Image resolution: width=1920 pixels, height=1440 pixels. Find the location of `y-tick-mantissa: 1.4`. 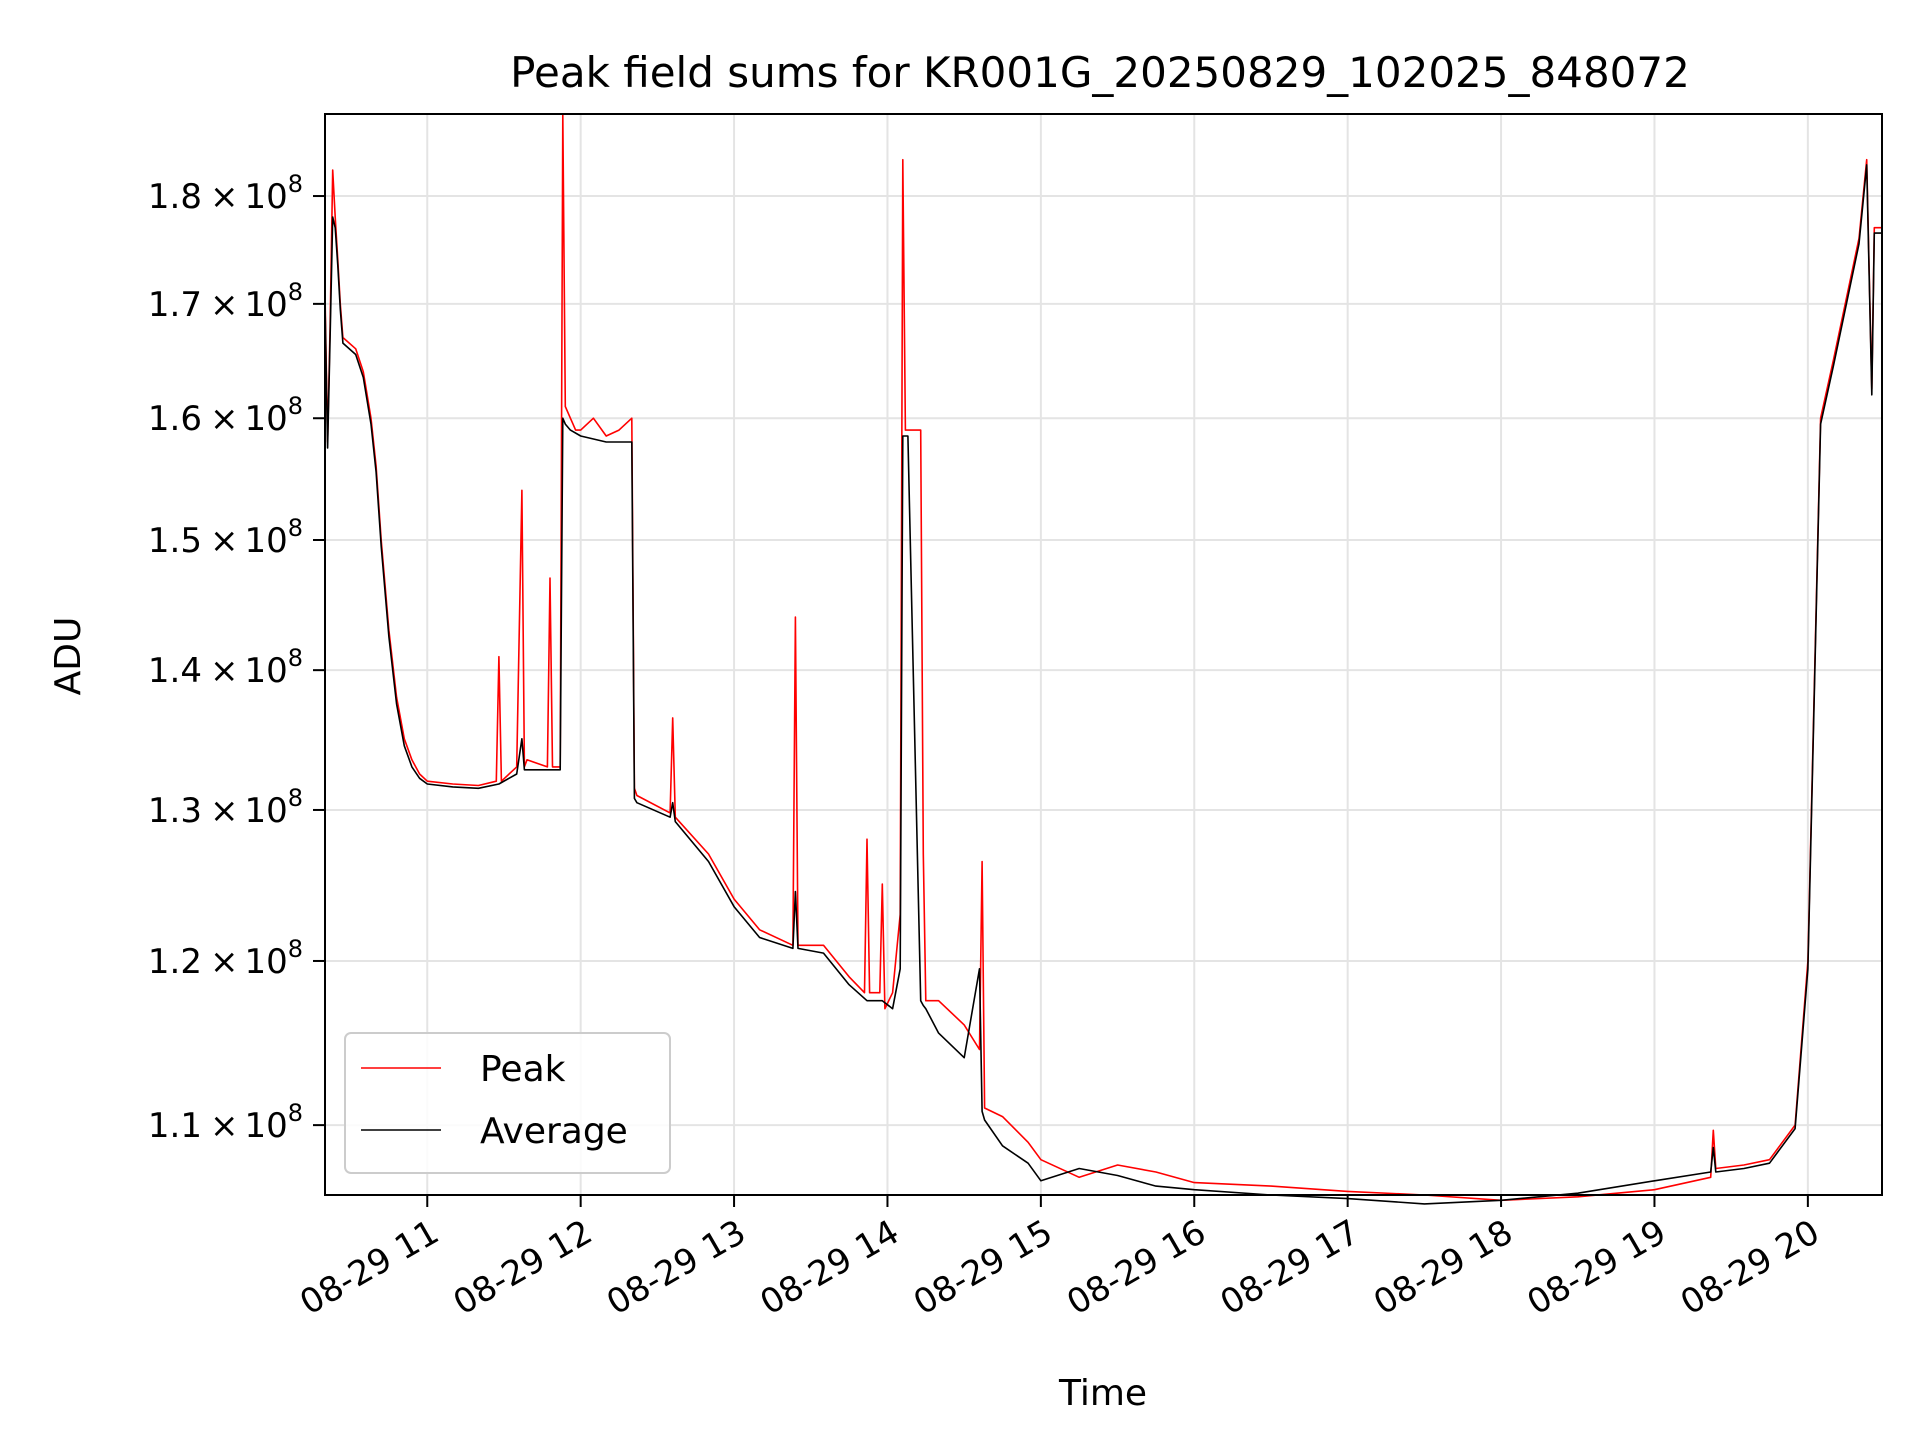

y-tick-mantissa: 1.4 is located at coordinates (175, 671).